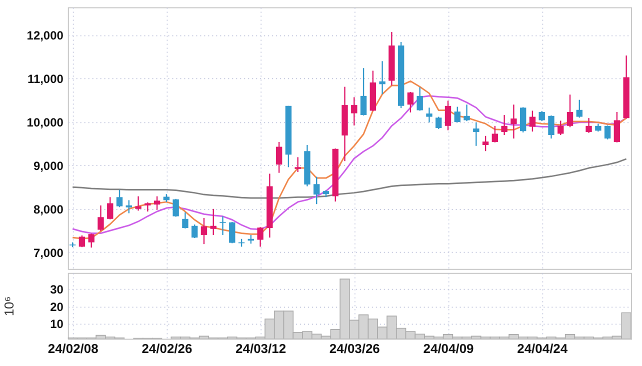 The width and height of the screenshot is (642, 366). I want to click on line-series, so click(350, 178).